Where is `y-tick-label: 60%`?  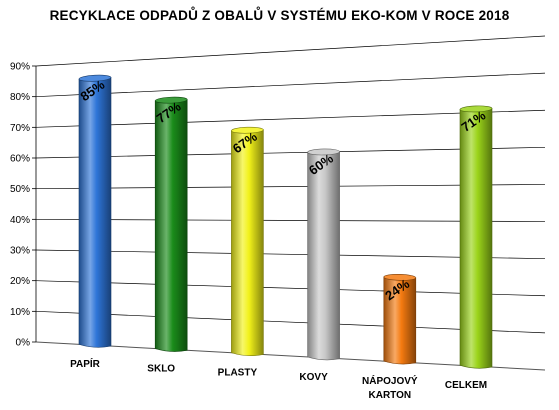 y-tick-label: 60% is located at coordinates (20, 159).